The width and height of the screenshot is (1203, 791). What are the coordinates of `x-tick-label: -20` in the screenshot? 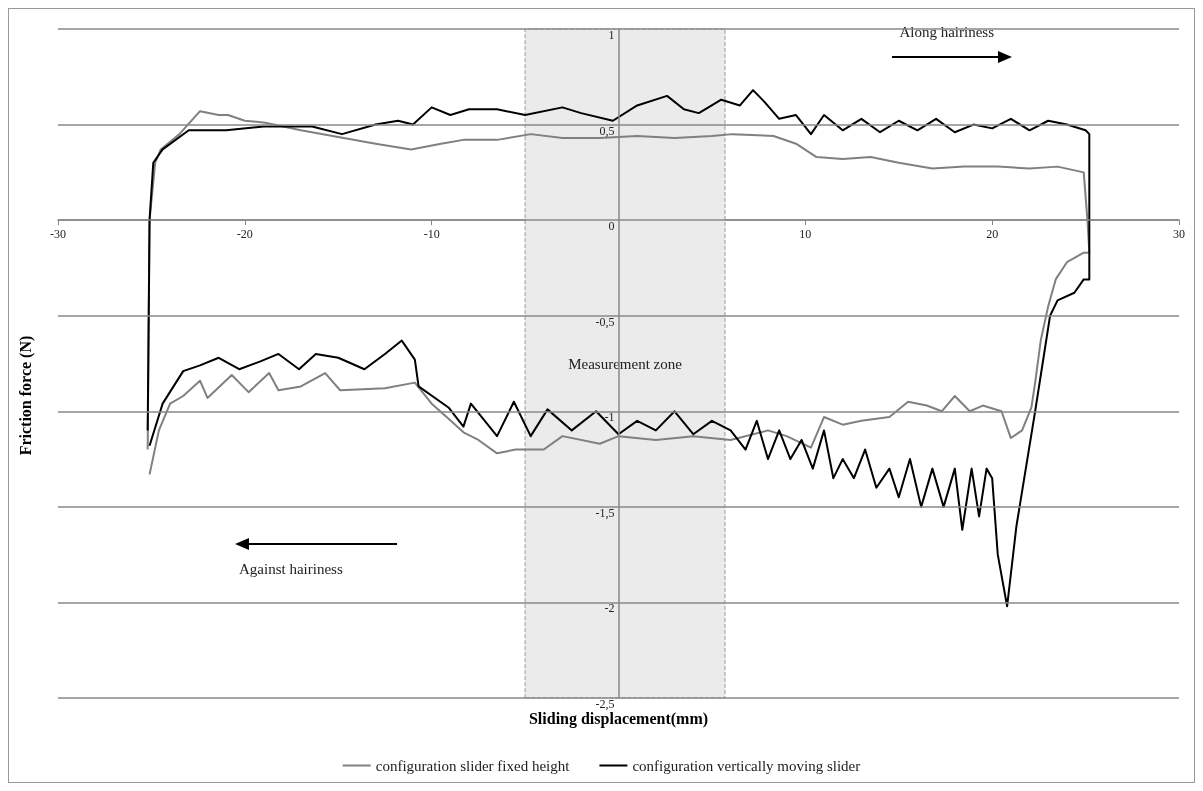 It's located at (244, 234).